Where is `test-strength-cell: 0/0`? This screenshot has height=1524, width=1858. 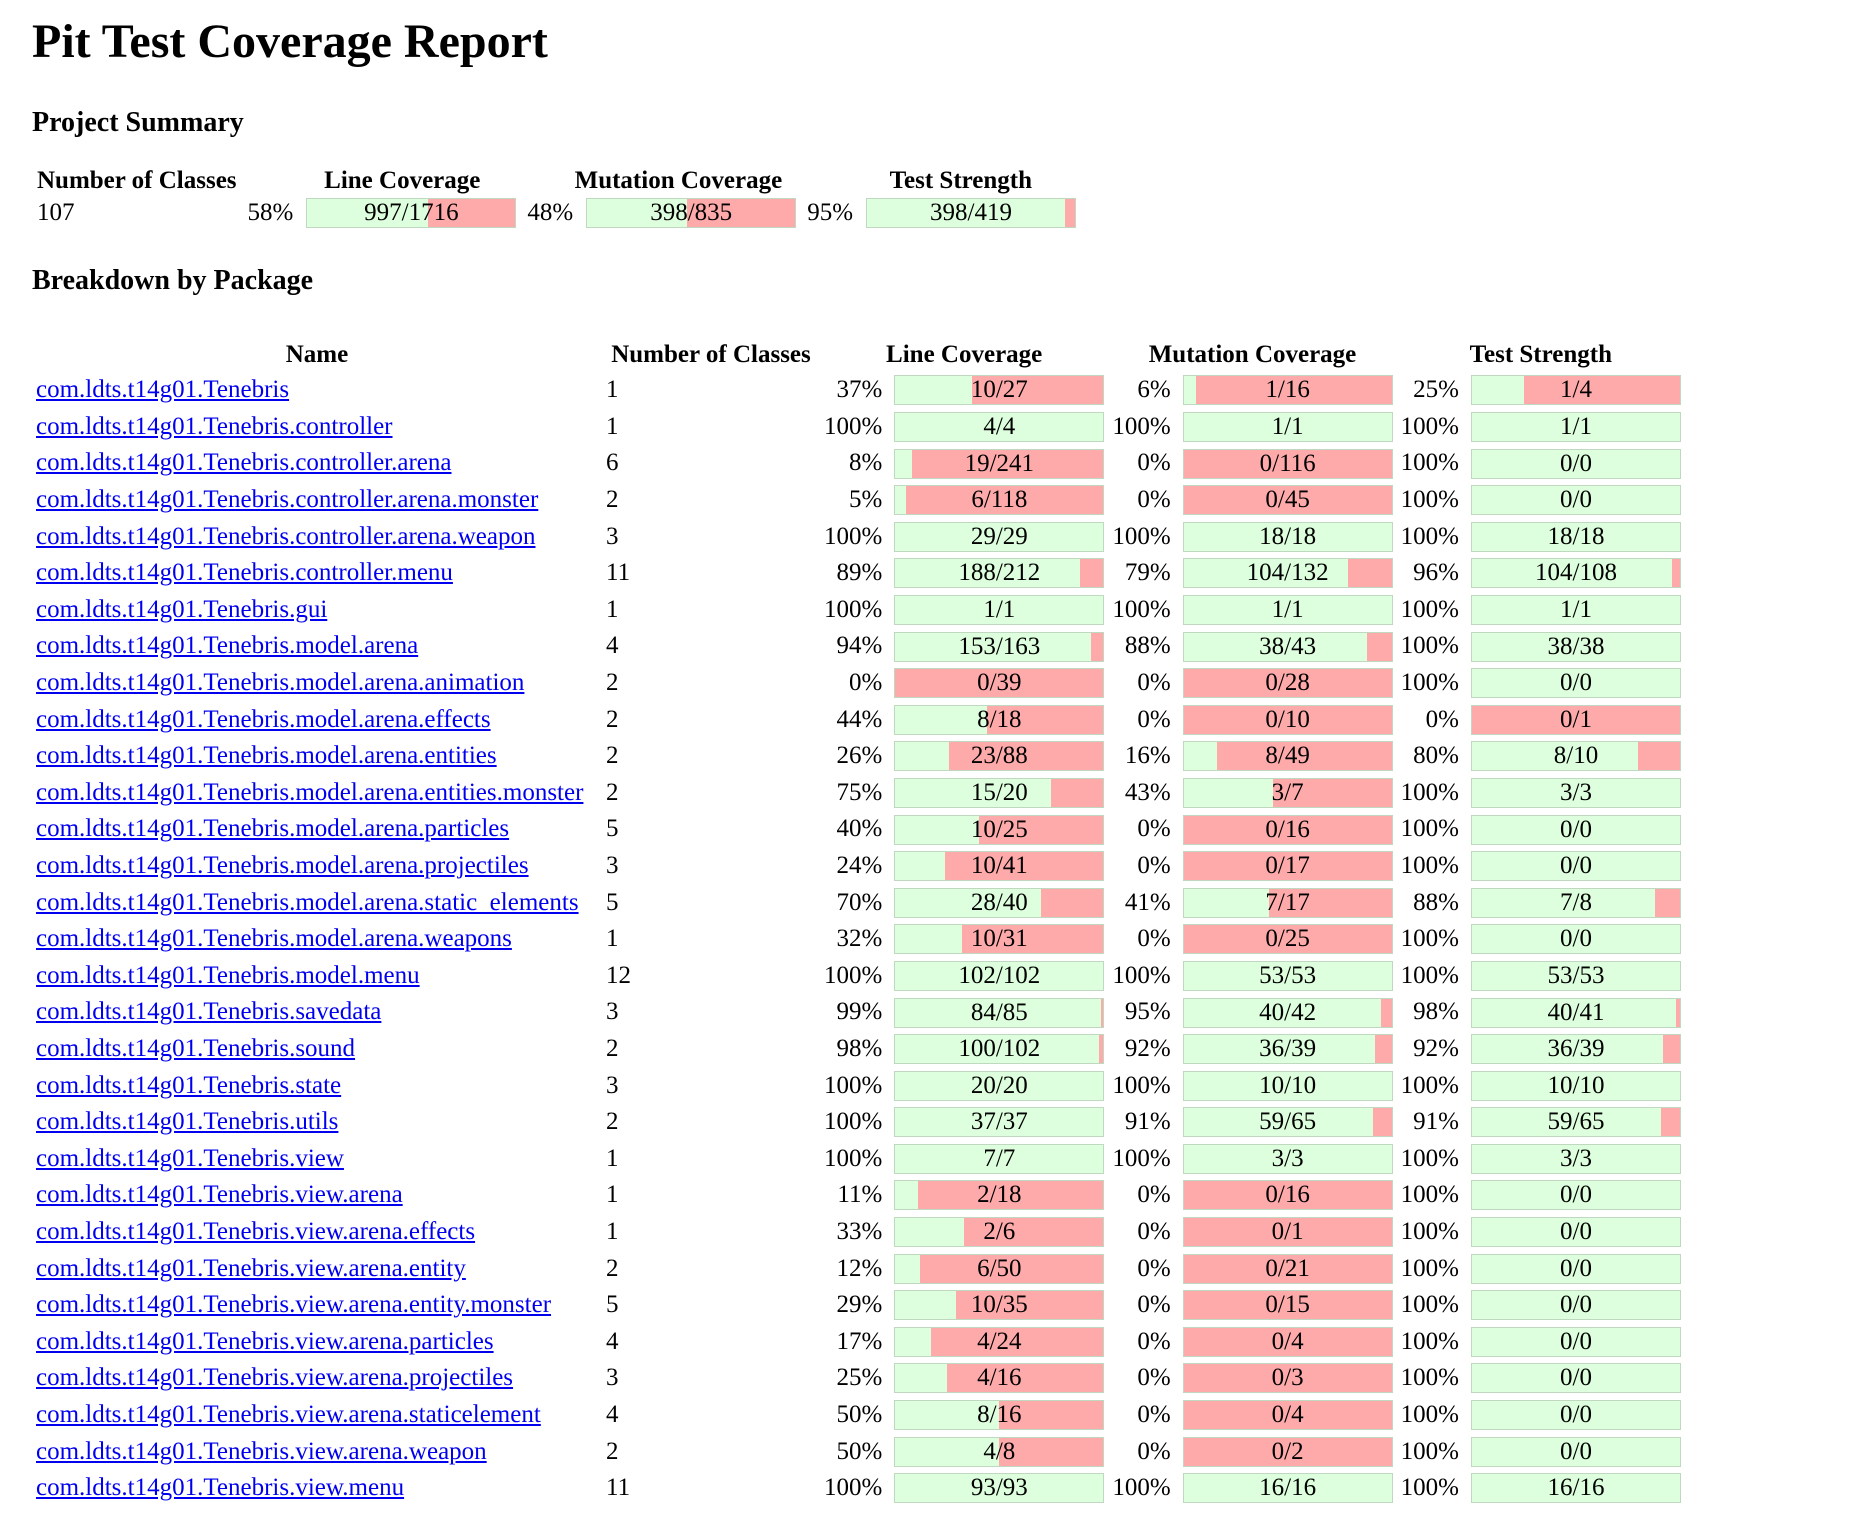 test-strength-cell: 0/0 is located at coordinates (1576, 829).